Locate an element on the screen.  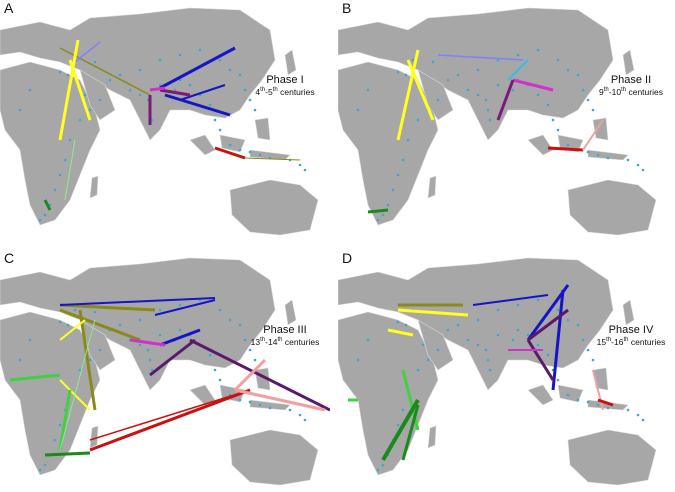
phase-title: Phase IV is located at coordinates (631, 330).